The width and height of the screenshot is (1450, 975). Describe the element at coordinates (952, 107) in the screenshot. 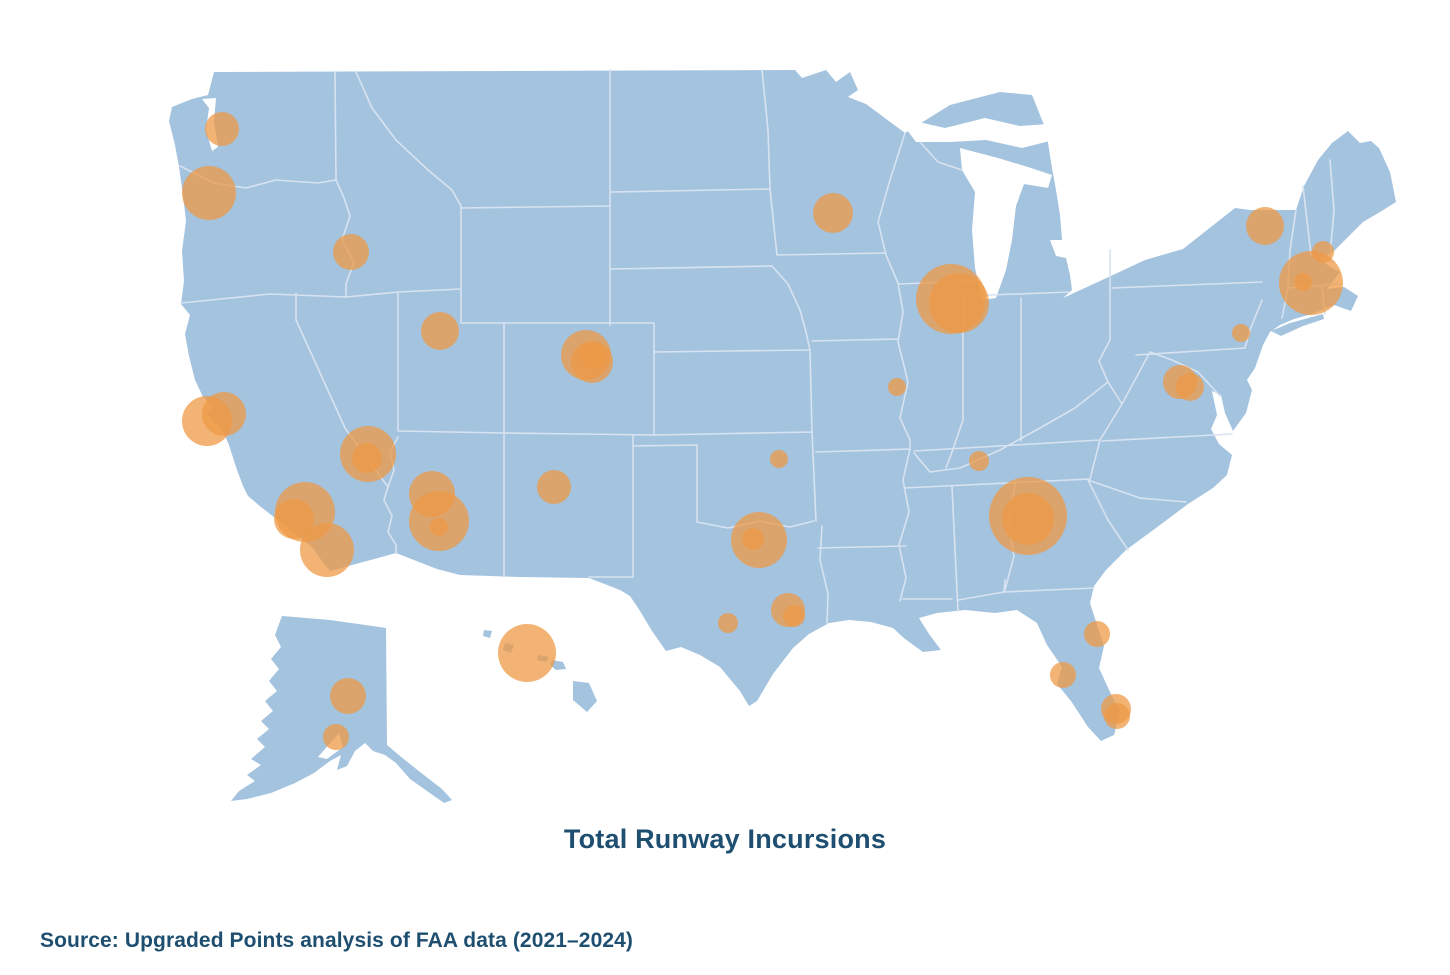

I see `lake-superior` at that location.